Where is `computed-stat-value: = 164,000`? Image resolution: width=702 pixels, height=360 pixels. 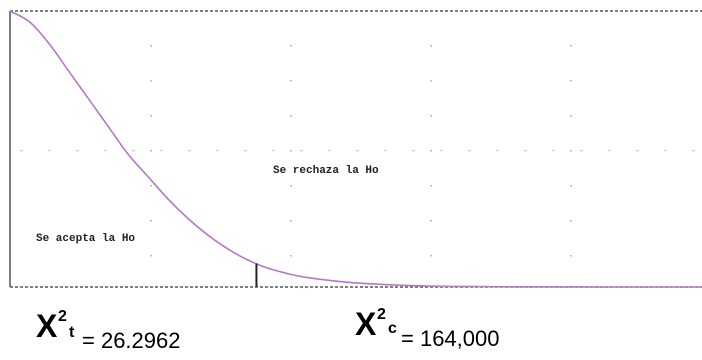
computed-stat-value: = 164,000 is located at coordinates (450, 338).